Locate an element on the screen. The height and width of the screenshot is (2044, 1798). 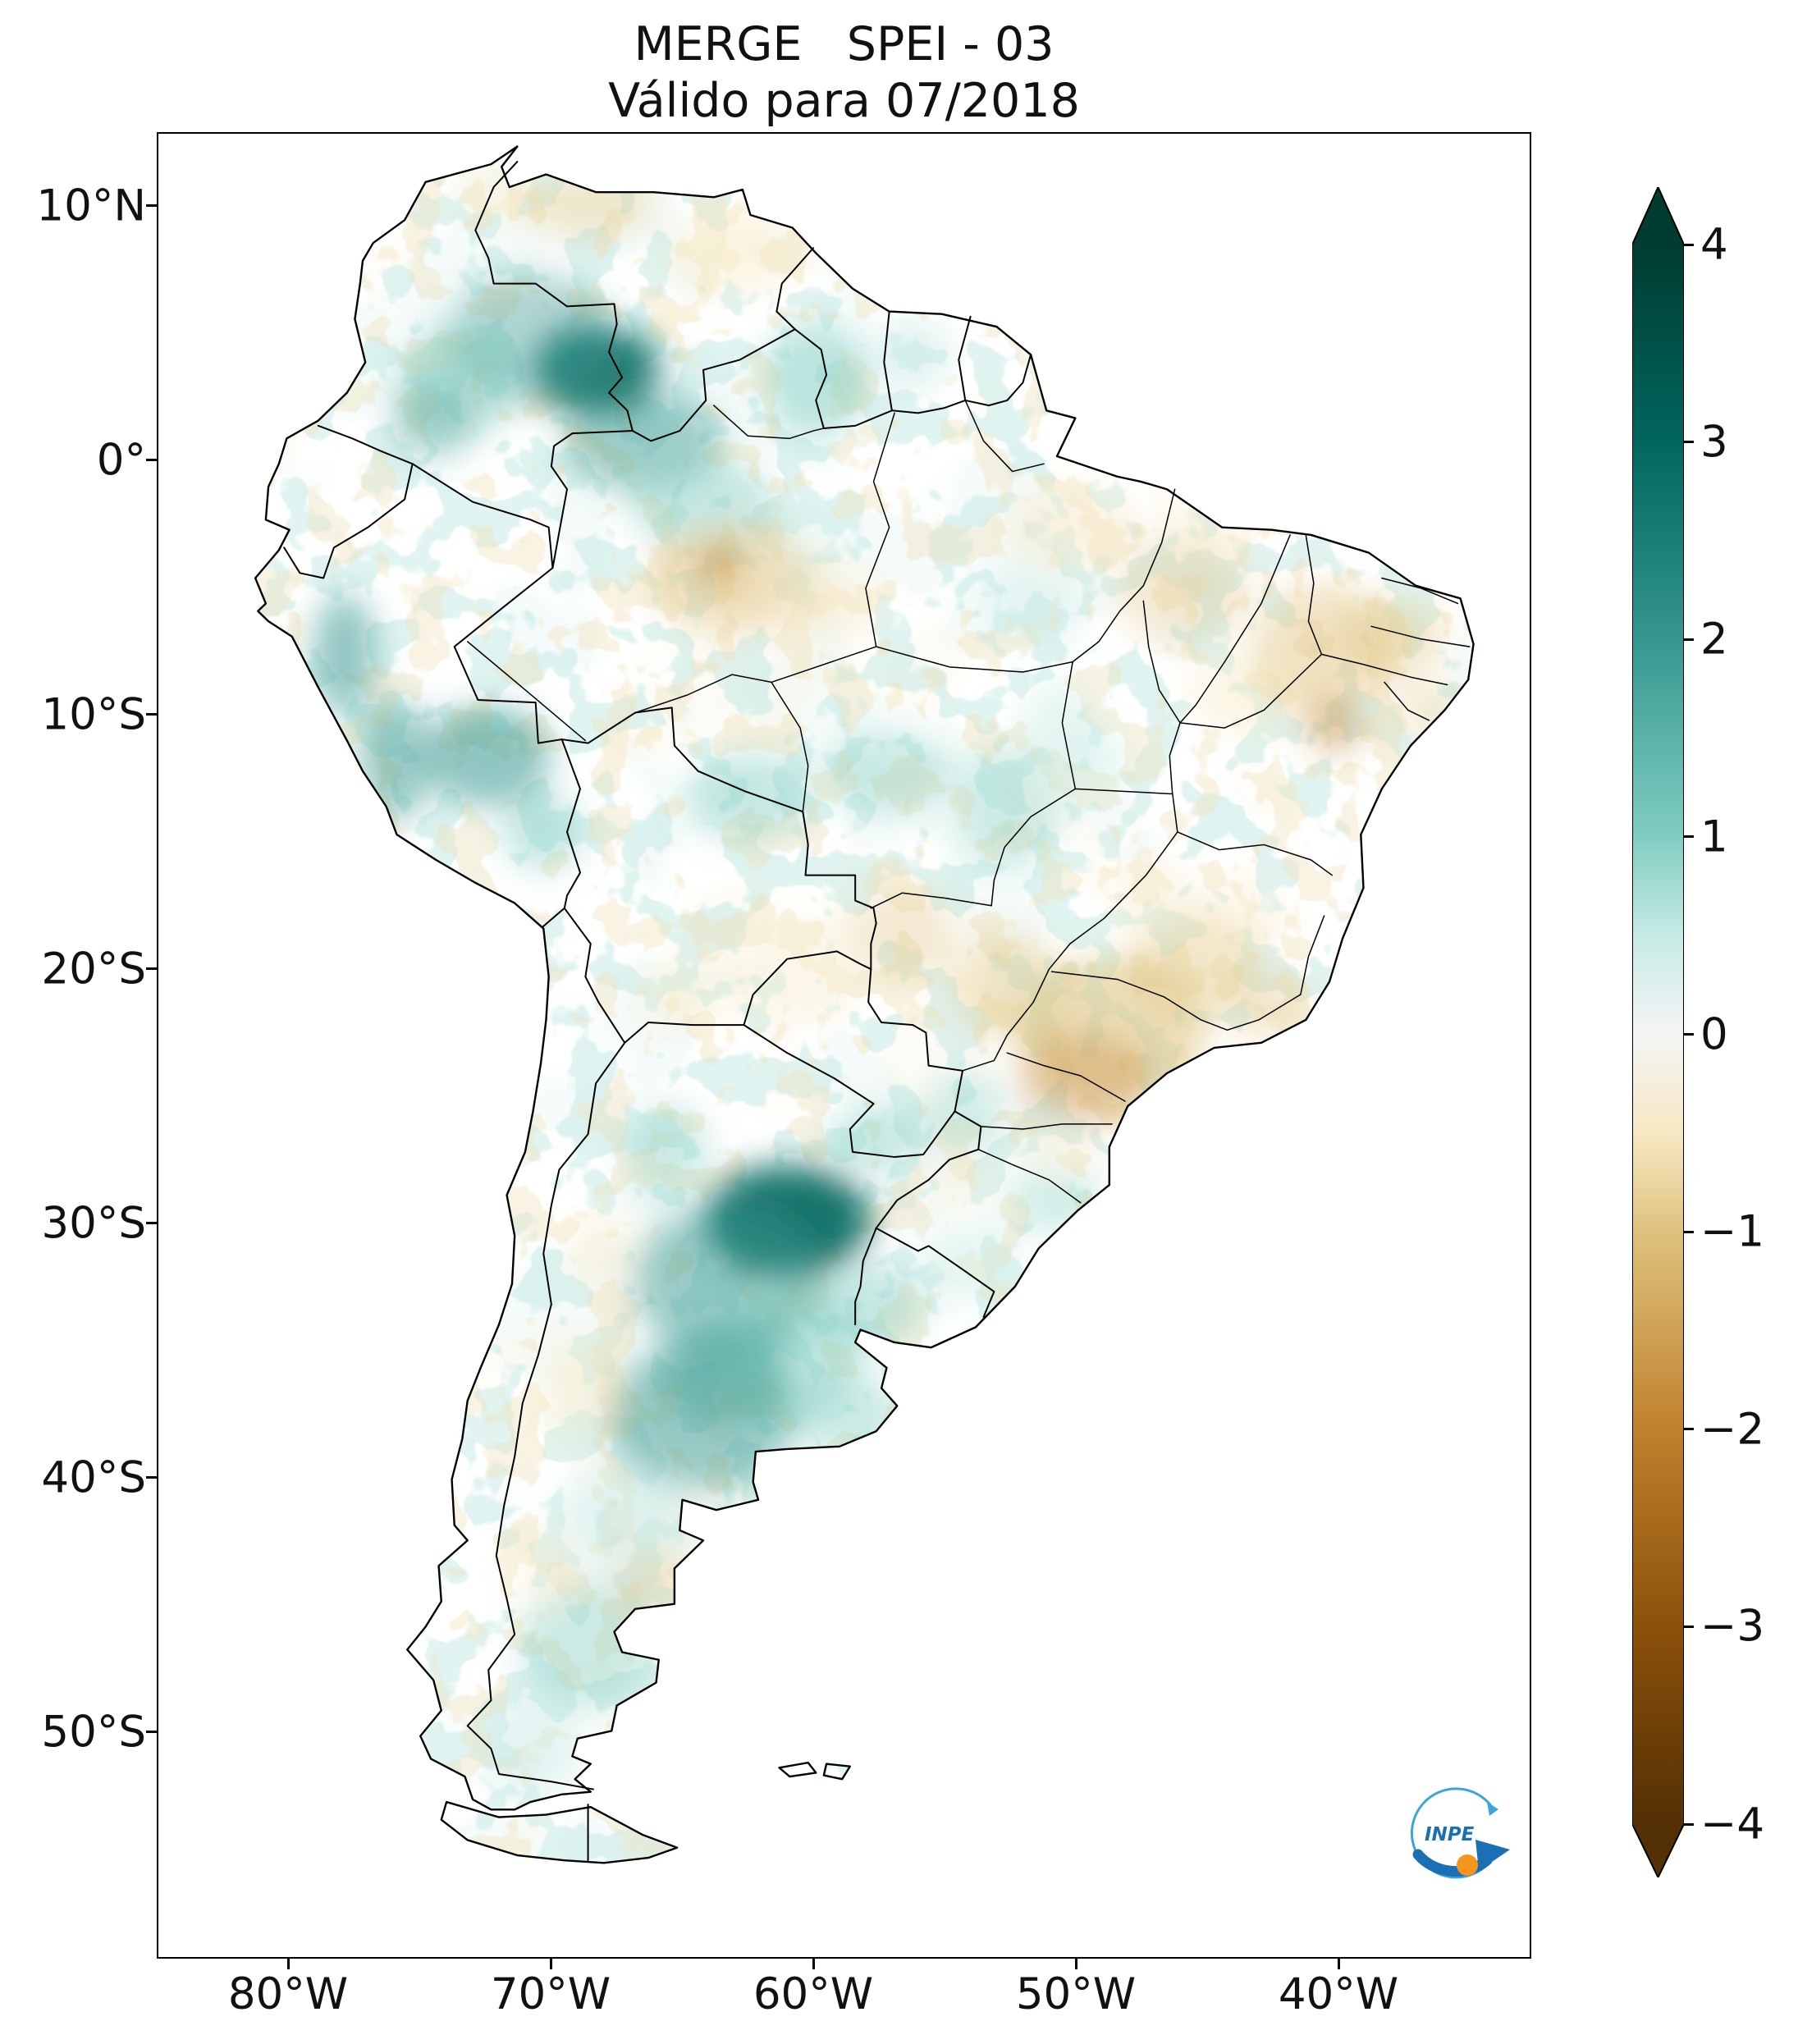
colorbar-tick-label: −3 is located at coordinates (1732, 1626).